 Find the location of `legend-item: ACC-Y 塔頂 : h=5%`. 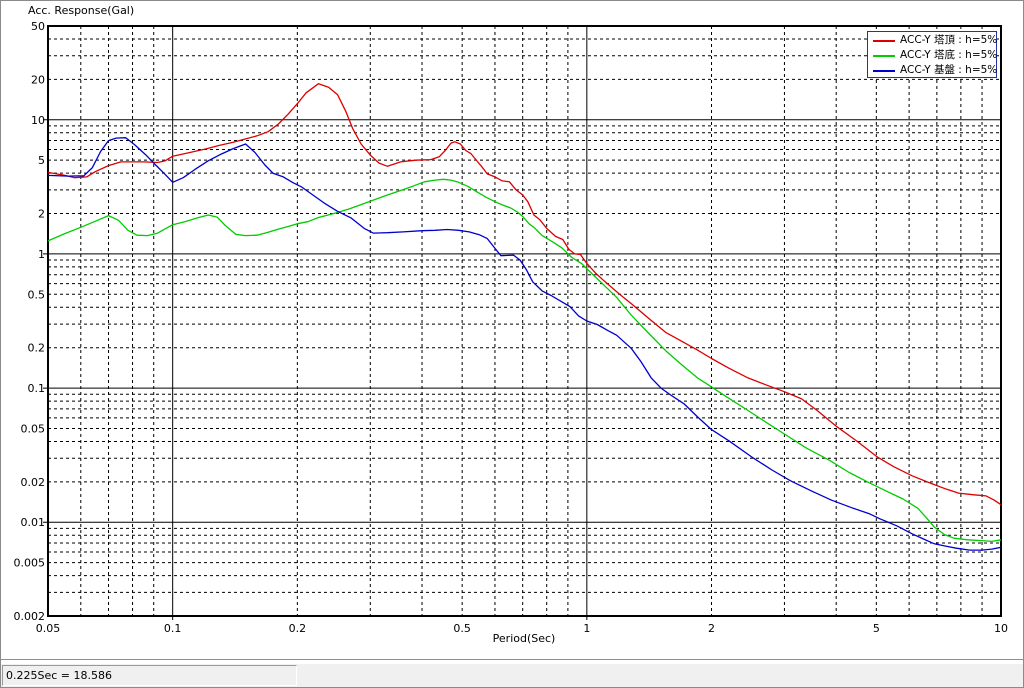

legend-item: ACC-Y 塔頂 : h=5% is located at coordinates (935, 40).